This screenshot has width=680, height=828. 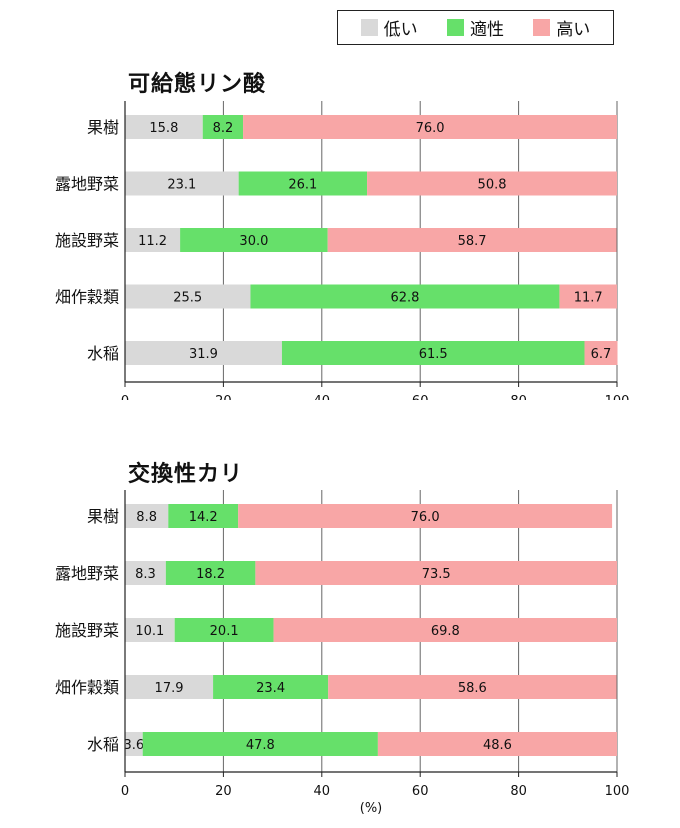 I want to click on data-label: 30.0, so click(x=253, y=241).